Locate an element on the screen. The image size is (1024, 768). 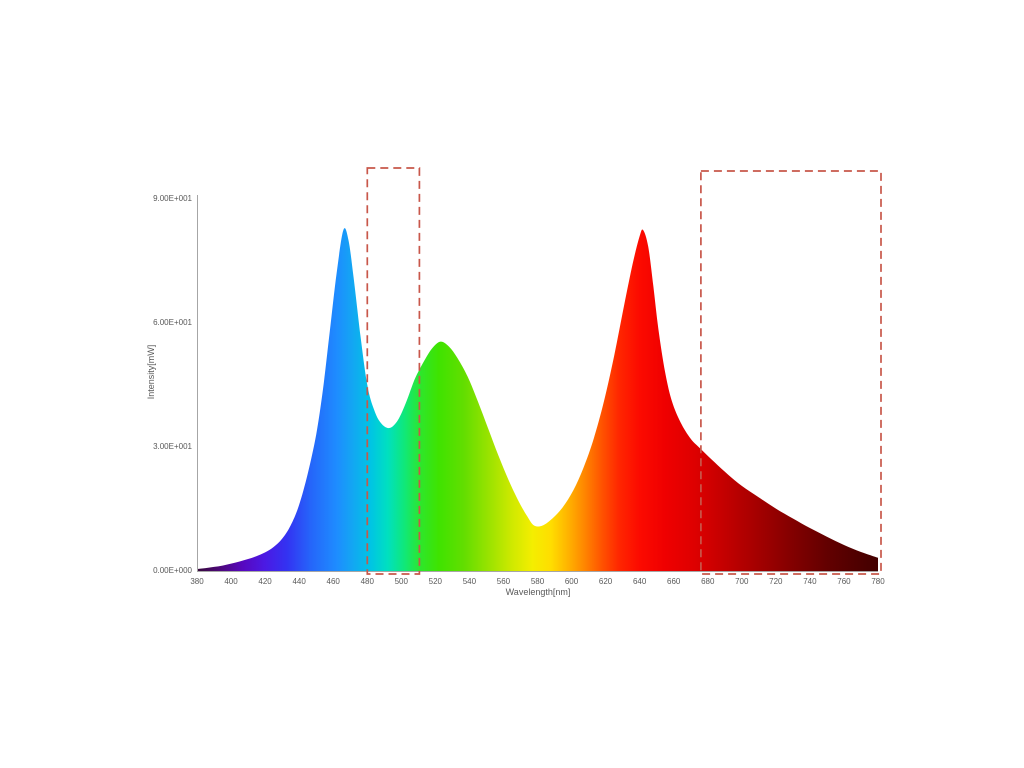
x-tick-label: 720 is located at coordinates (776, 581).